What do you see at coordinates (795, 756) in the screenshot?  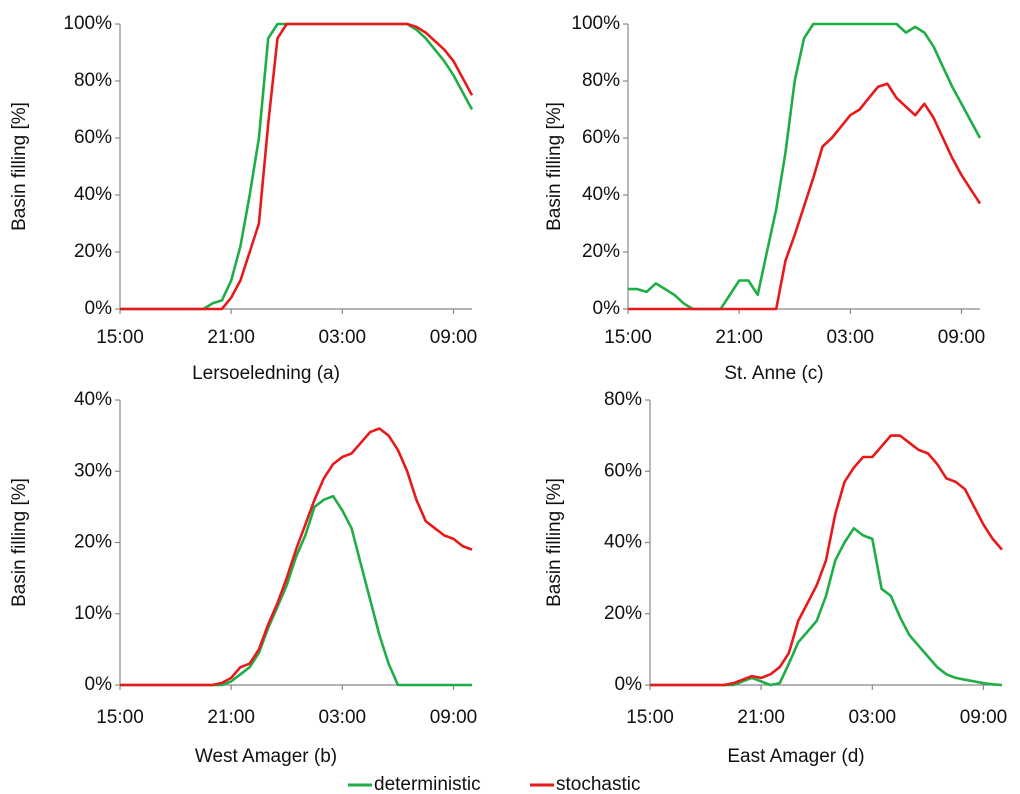 I see `x-axis-title: East Amager (d)` at bounding box center [795, 756].